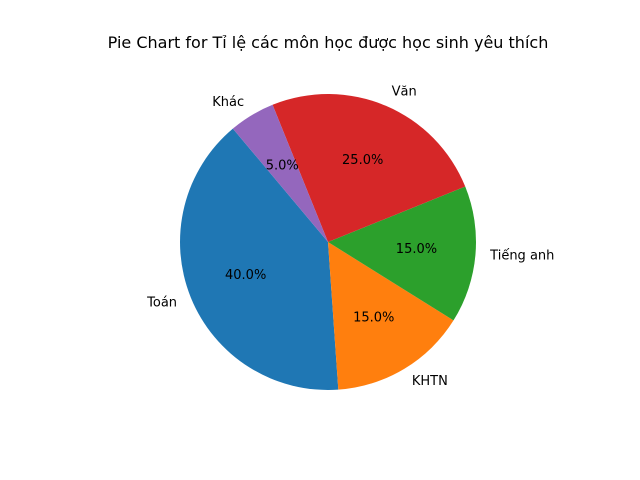 The height and width of the screenshot is (480, 640). I want to click on slice-label-0: Toán, so click(161, 302).